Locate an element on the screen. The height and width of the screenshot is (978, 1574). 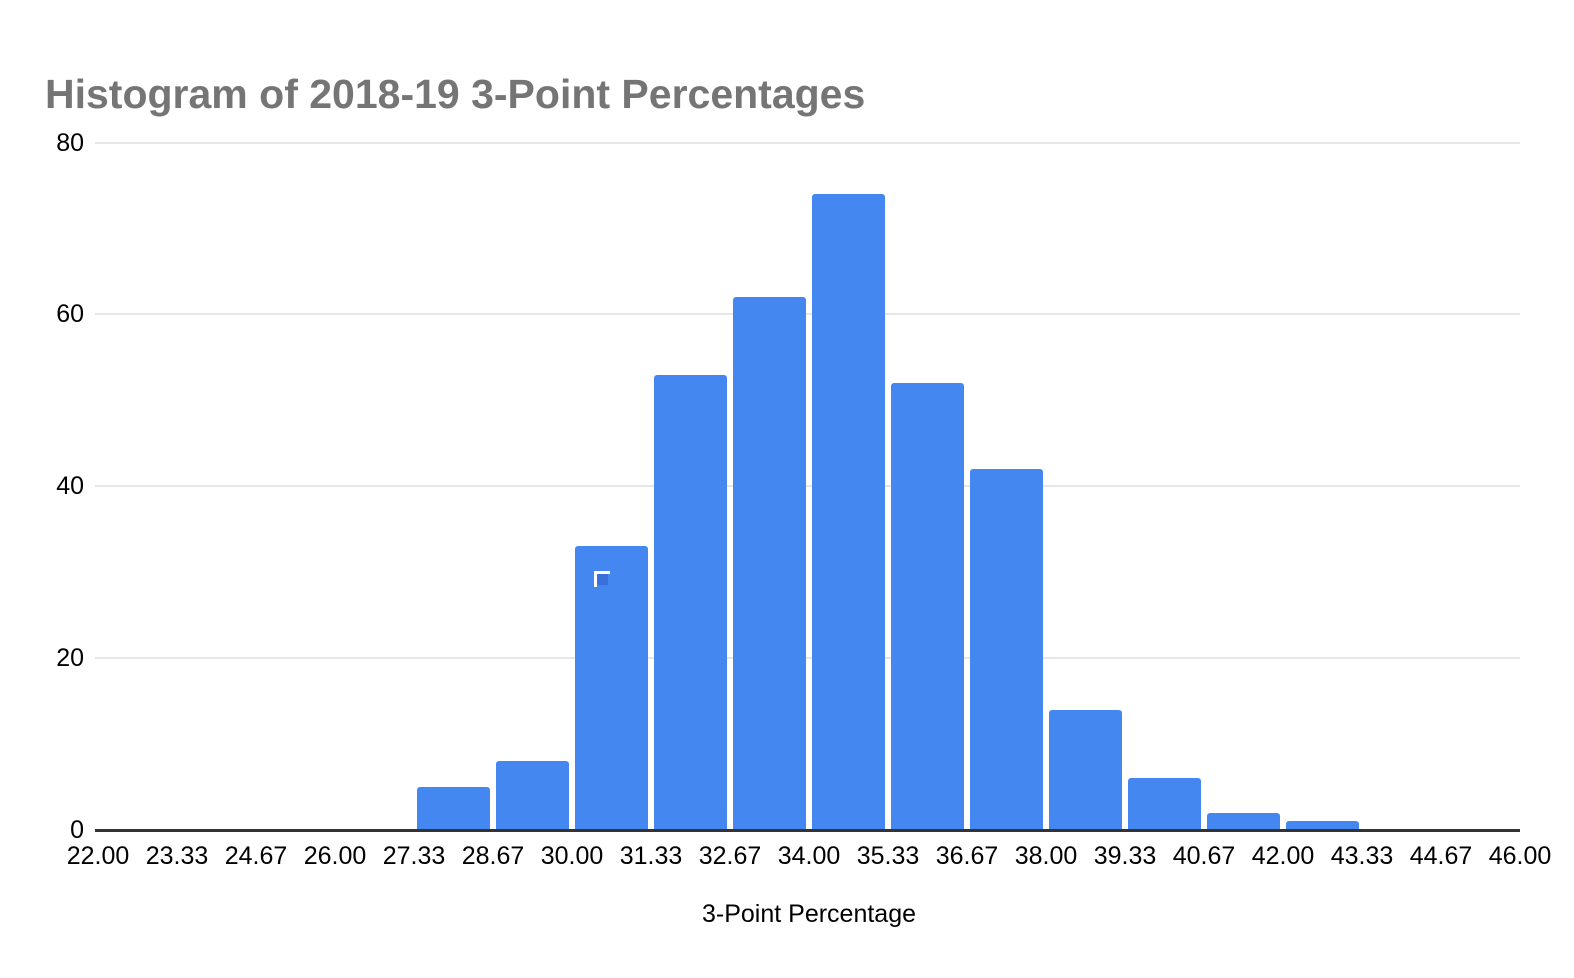
x-axis-tick-label: 30.00 is located at coordinates (572, 856).